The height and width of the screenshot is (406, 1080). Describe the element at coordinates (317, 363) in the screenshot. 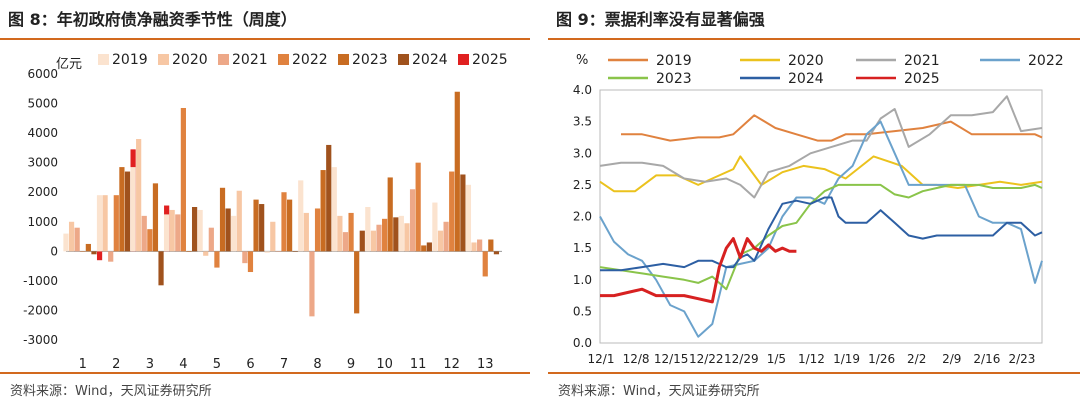

I see `x-tick-label: 8` at that location.